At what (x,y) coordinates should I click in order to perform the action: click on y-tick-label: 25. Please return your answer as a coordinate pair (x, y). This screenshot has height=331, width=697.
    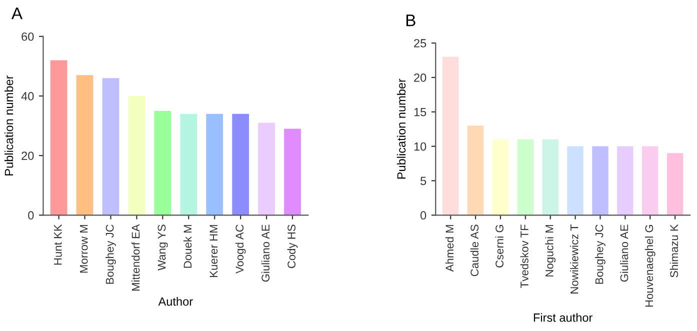
    Looking at the image, I should click on (420, 43).